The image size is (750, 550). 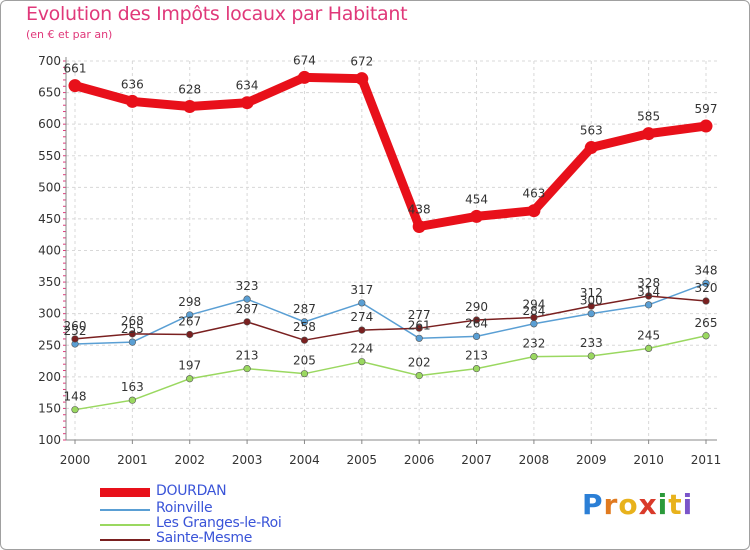 What do you see at coordinates (132, 387) in the screenshot?
I see `data-label: 163` at bounding box center [132, 387].